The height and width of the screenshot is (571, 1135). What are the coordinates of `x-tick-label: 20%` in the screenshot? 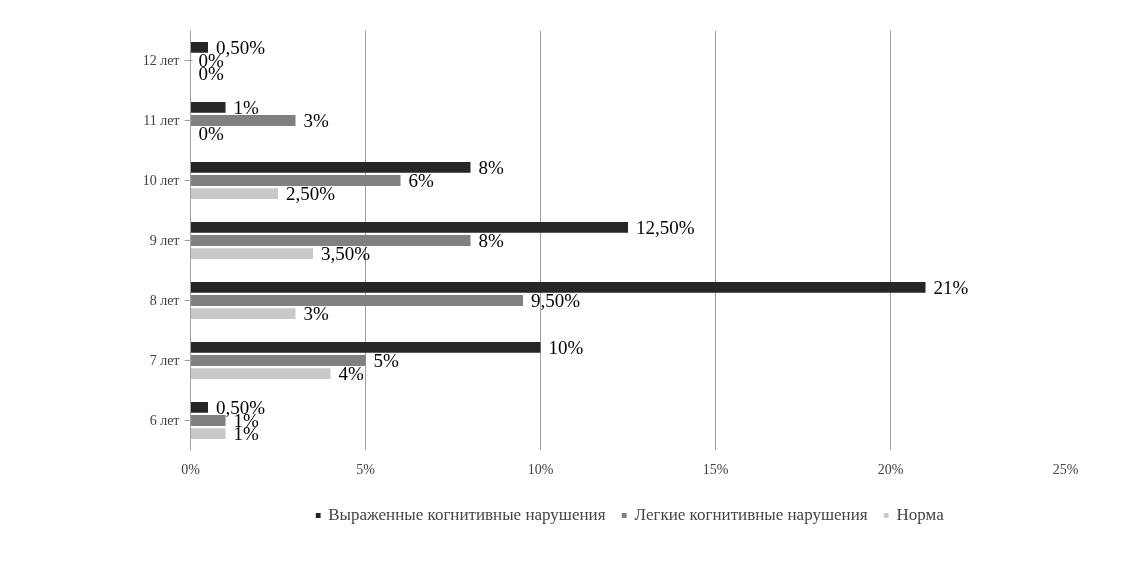 It's located at (890, 469).